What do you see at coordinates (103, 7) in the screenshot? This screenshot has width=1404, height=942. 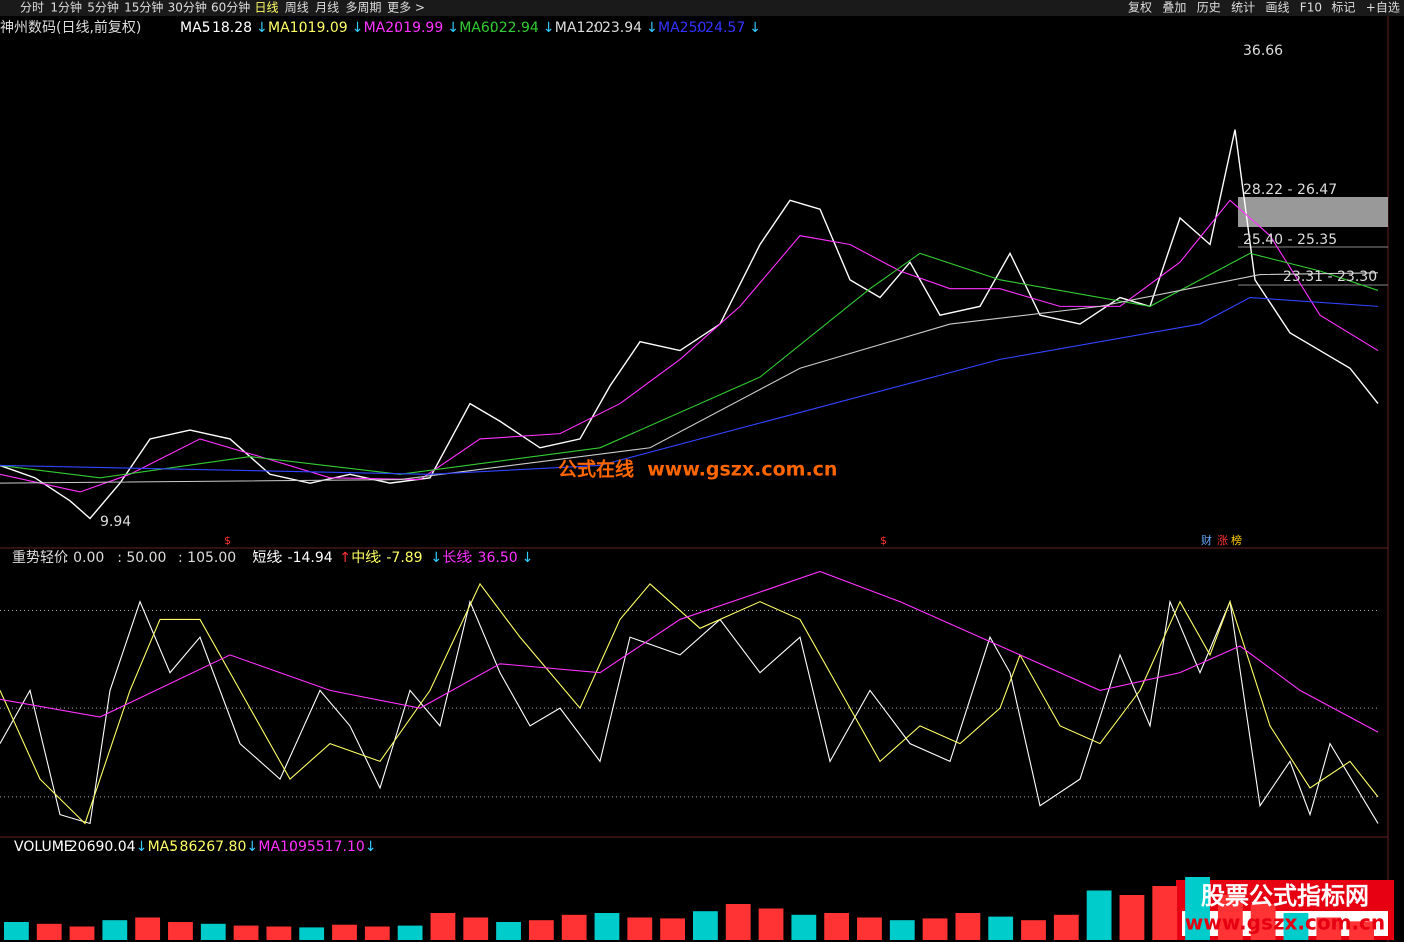 I see `period-tab: 5分钟` at bounding box center [103, 7].